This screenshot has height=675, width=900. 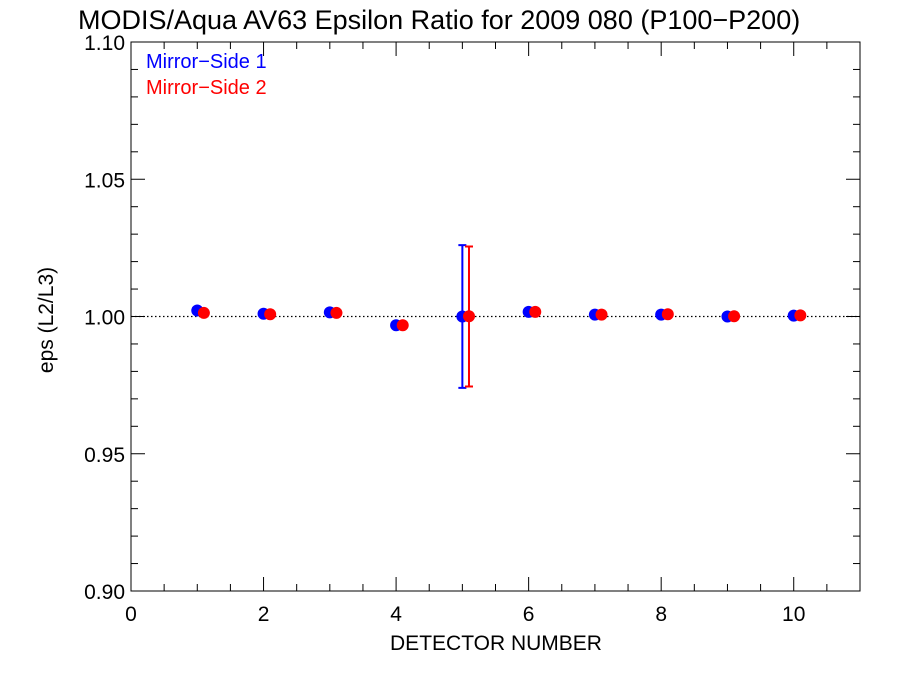 What do you see at coordinates (661, 614) in the screenshot?
I see `x-tick-label: 8` at bounding box center [661, 614].